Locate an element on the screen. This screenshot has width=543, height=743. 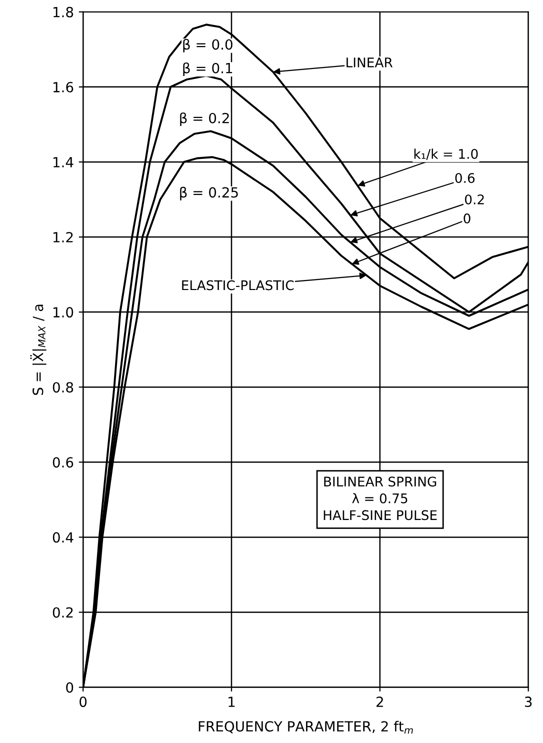
annotation: BILINEAR SPRING λ = 0.75 HALF-SINE PULSE is located at coordinates (380, 498).